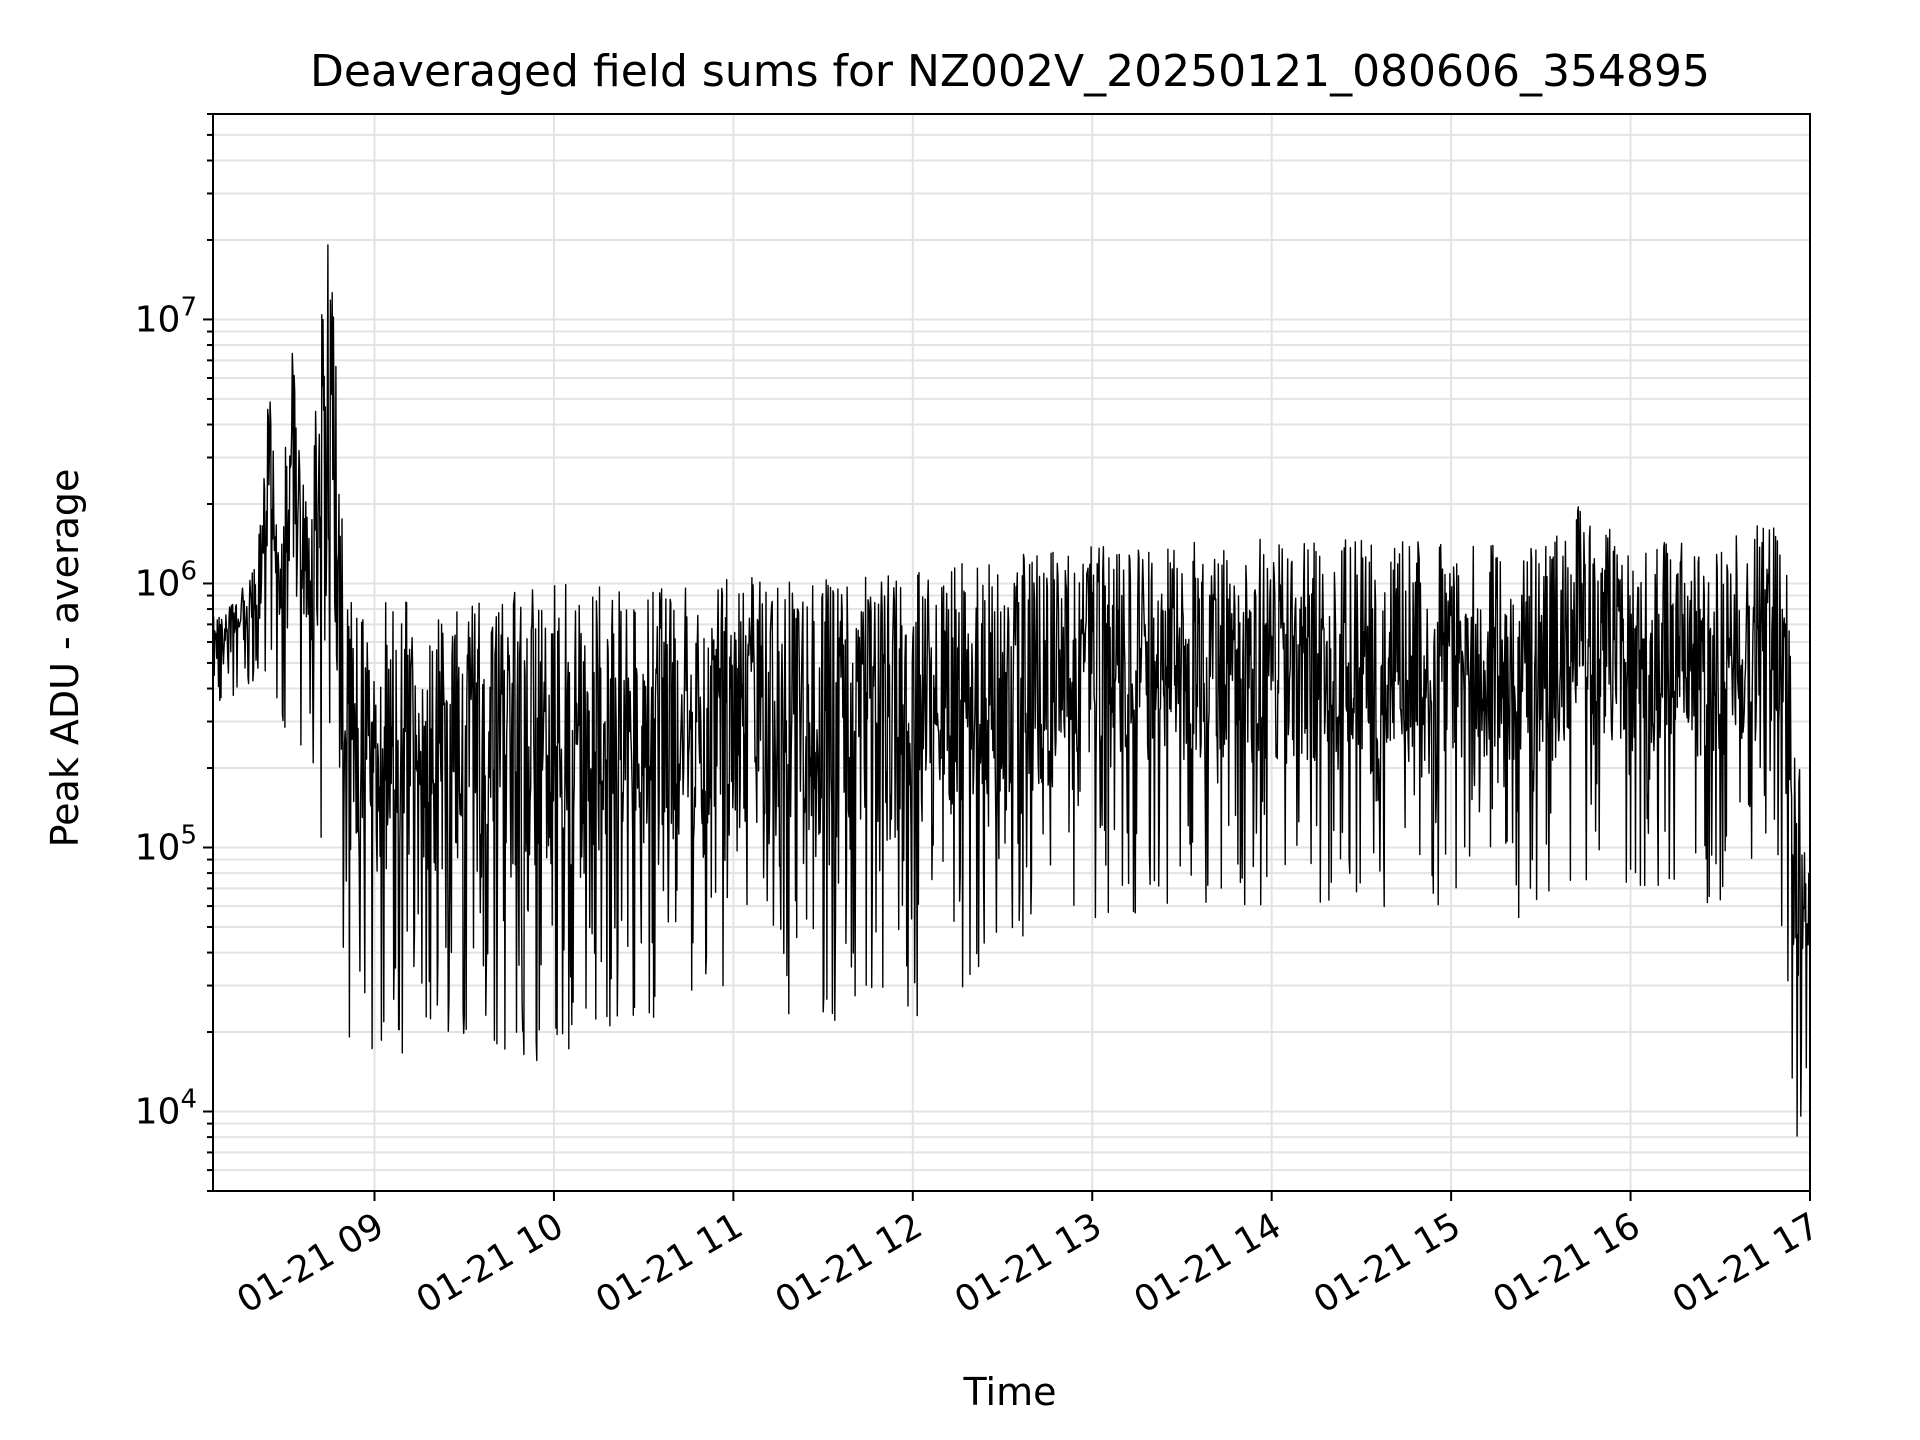 The height and width of the screenshot is (1440, 1920). Describe the element at coordinates (166, 316) in the screenshot. I see `y-tick-label: 10⁷` at that location.